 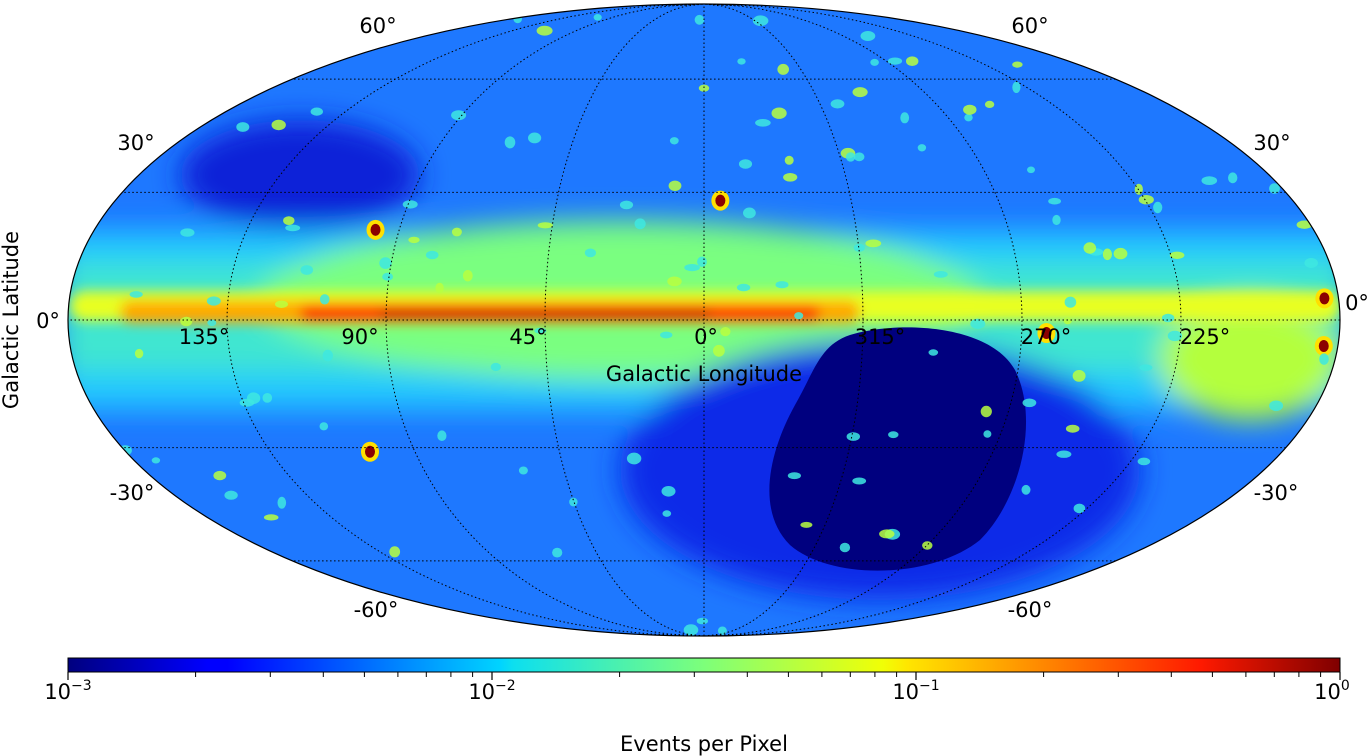 I want to click on lon-tick-225: 225°, so click(x=1205, y=337).